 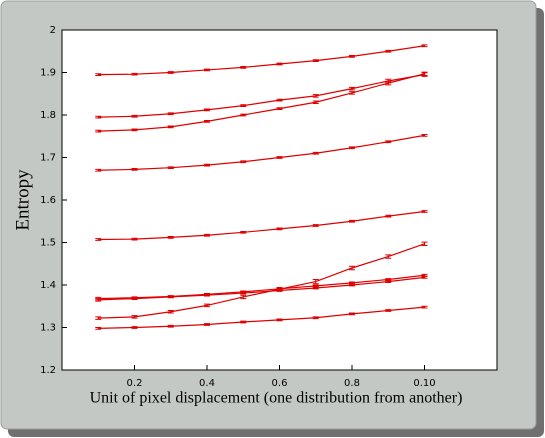 What do you see at coordinates (352, 383) in the screenshot?
I see `x-tick-label: 0.8` at bounding box center [352, 383].